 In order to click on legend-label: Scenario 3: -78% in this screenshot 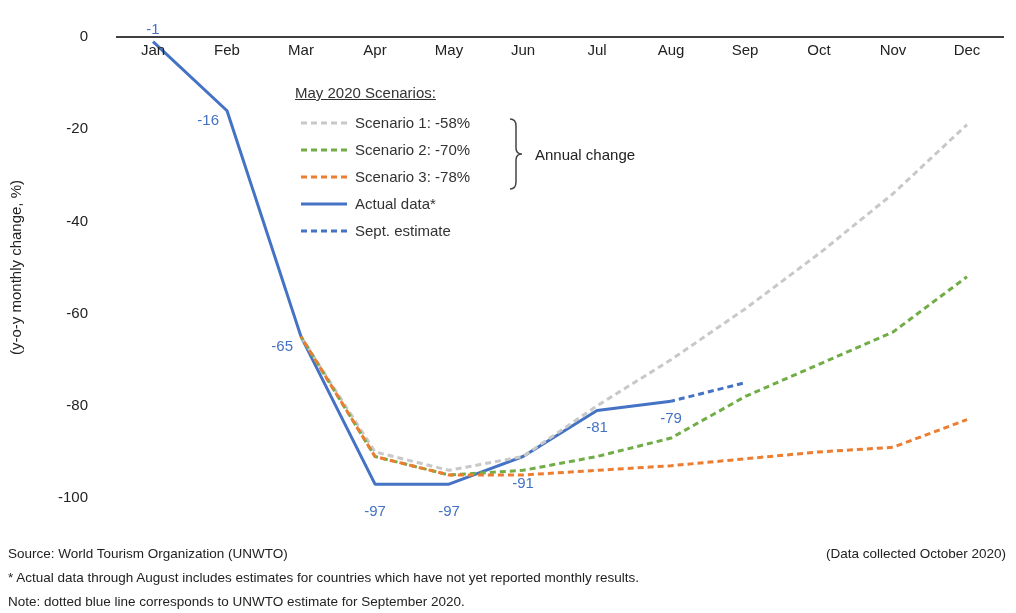, I will do `click(413, 176)`.